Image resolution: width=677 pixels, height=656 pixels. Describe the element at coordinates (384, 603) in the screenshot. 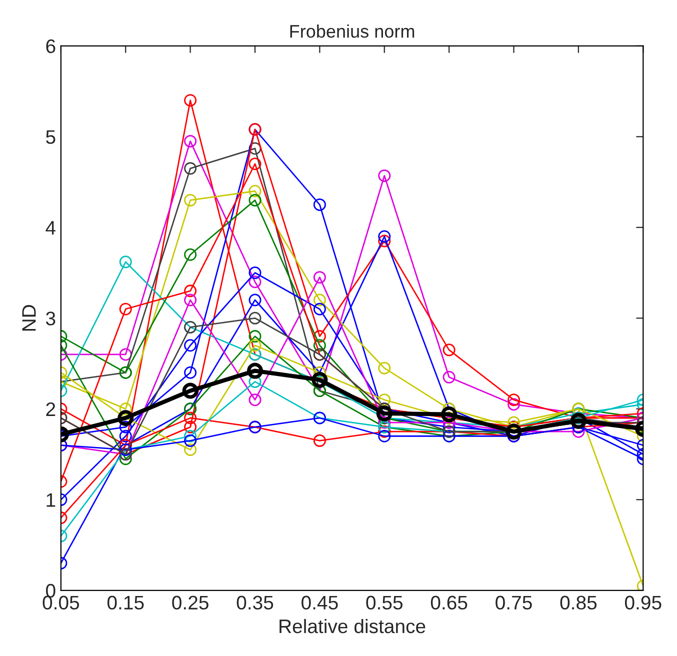

I see `x-tick-label: 0.55` at that location.